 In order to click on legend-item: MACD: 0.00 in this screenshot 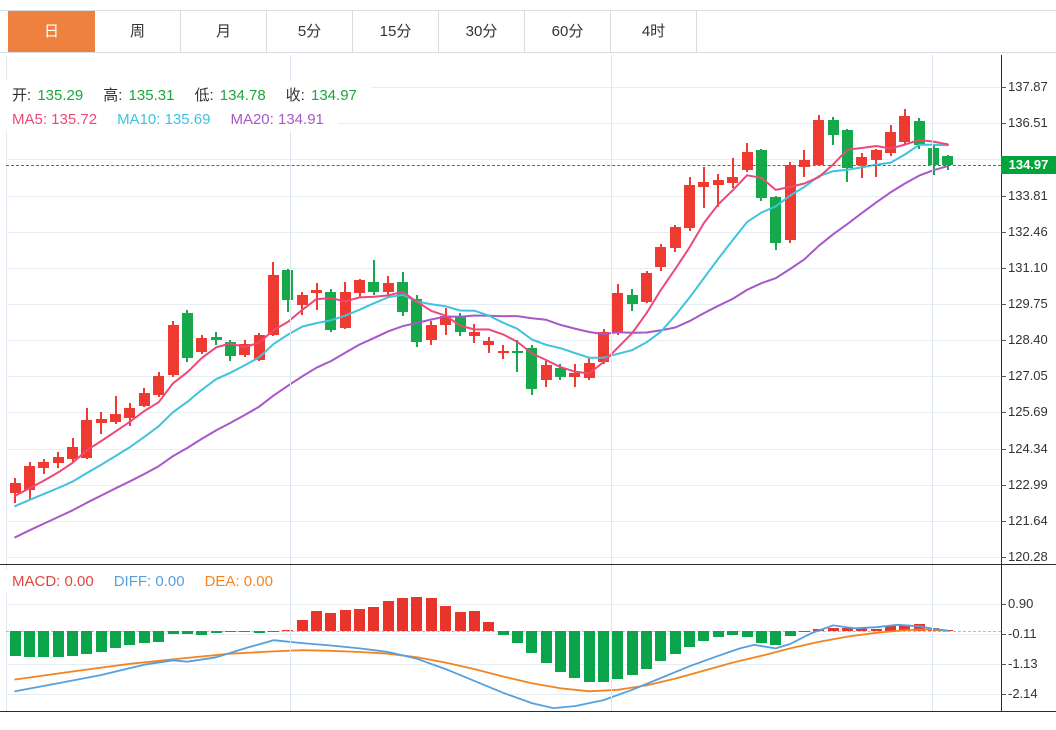, I will do `click(53, 581)`.